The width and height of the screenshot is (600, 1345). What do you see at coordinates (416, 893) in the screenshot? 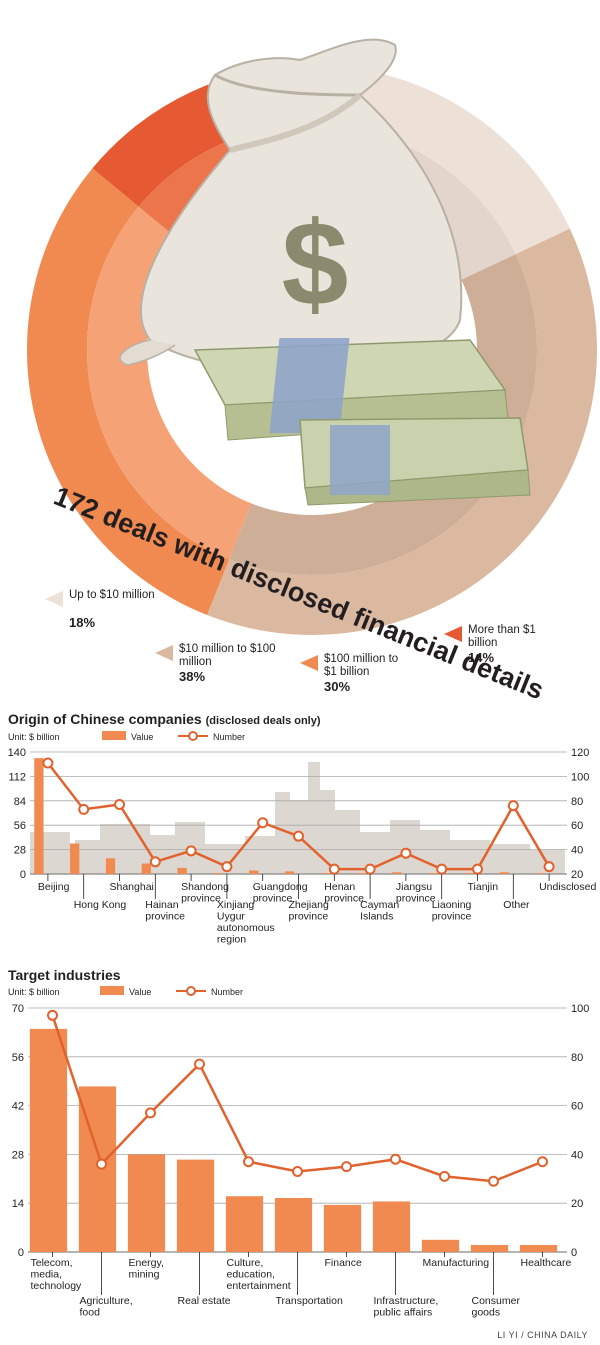
I see `category-label: Jiangsu province` at bounding box center [416, 893].